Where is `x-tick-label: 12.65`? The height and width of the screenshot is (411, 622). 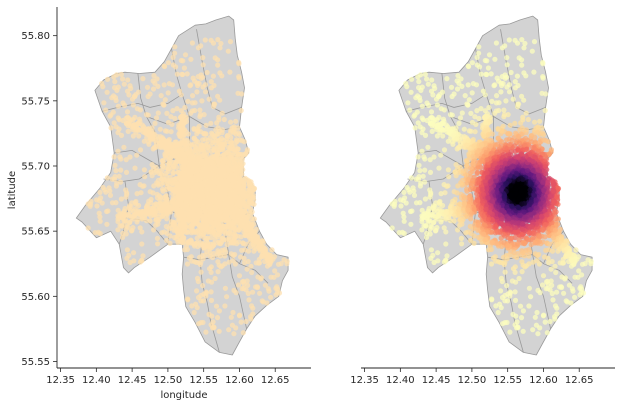 x-tick-label: 12.65 is located at coordinates (275, 380).